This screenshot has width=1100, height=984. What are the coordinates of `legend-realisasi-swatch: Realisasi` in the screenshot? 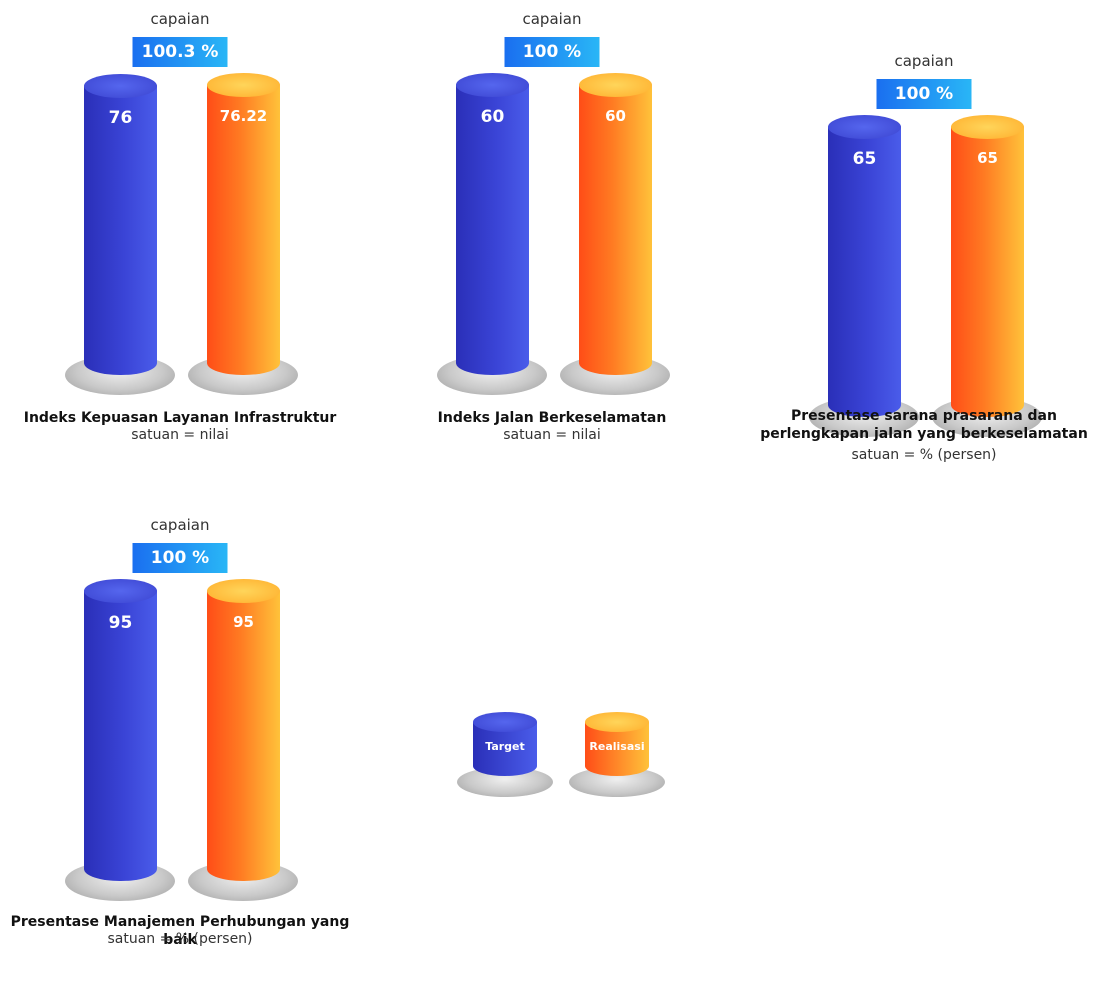 It's located at (617, 744).